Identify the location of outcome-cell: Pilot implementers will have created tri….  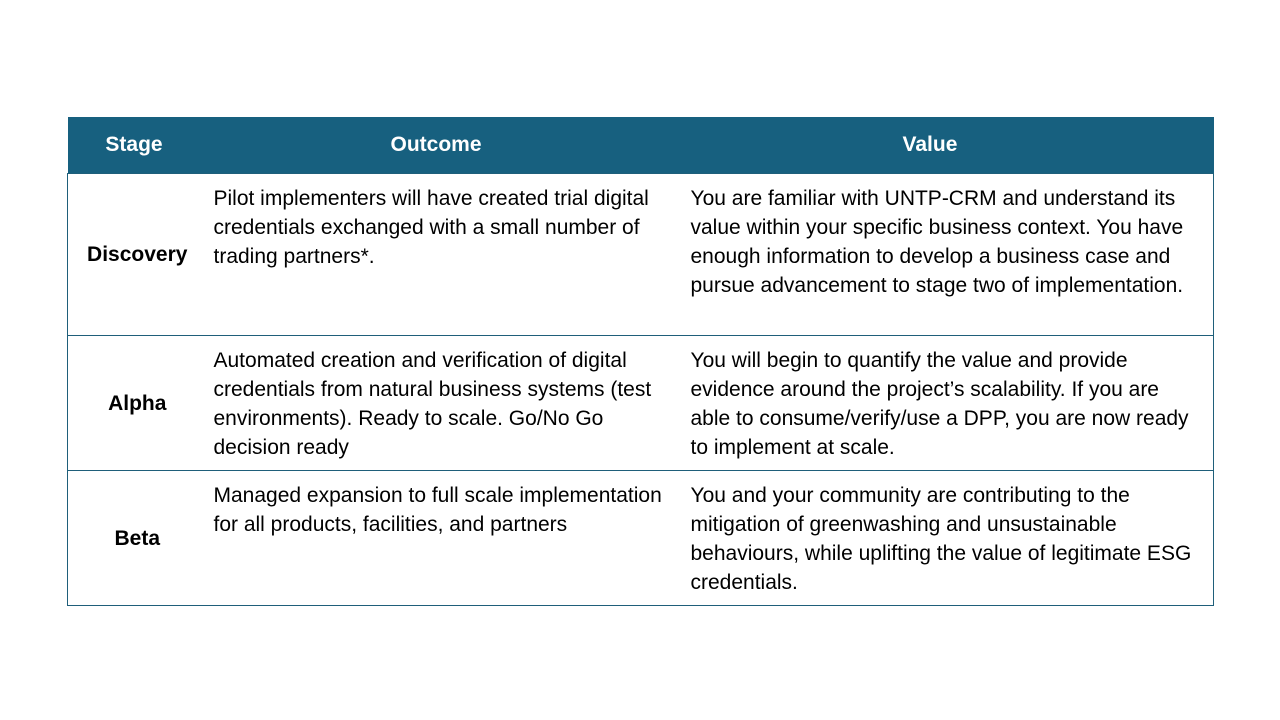
(439, 254).